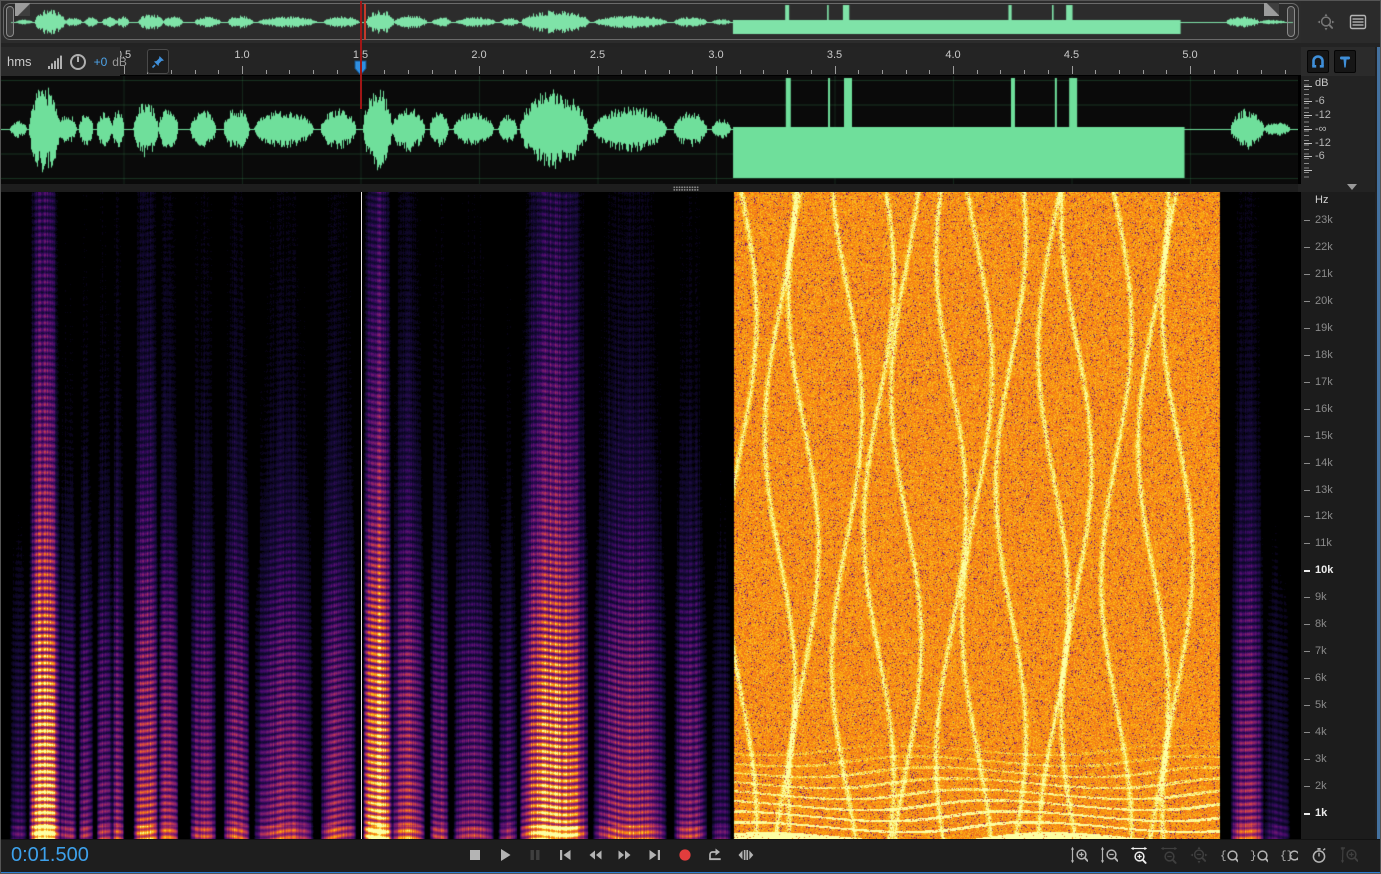  I want to click on bottom-accent-line, so click(690, 872).